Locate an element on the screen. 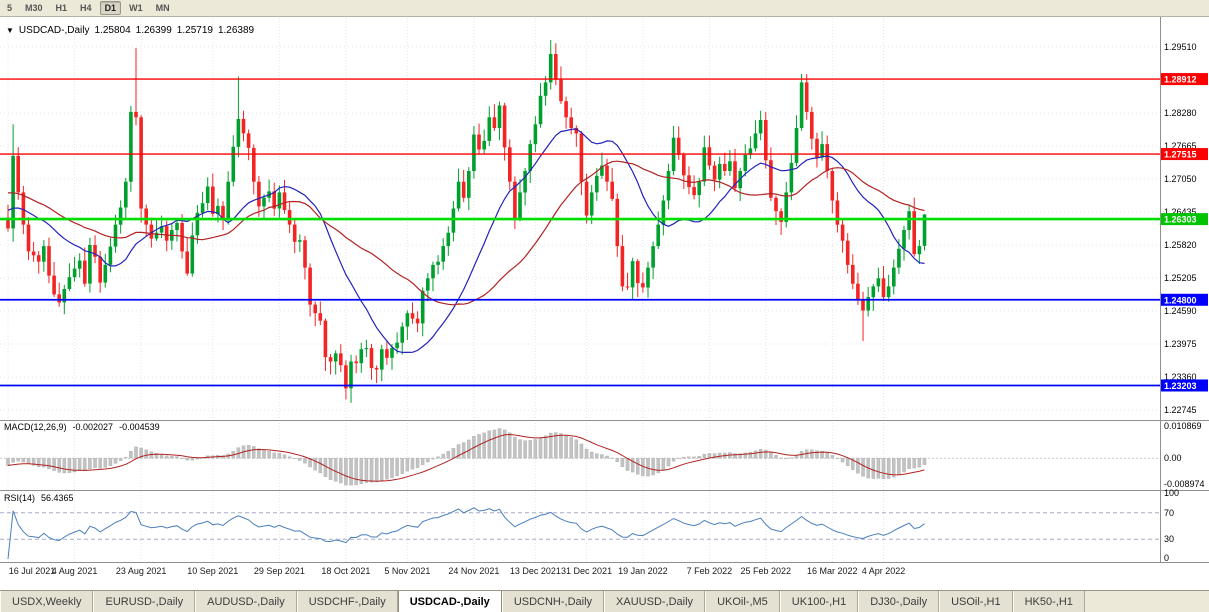  tab-dj30-daily: DJ30-,Daily is located at coordinates (899, 601).